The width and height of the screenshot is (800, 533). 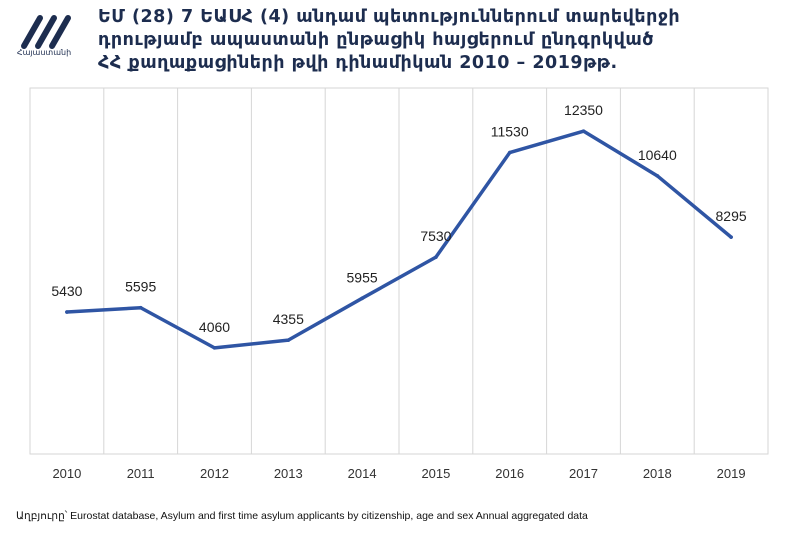 What do you see at coordinates (288, 473) in the screenshot?
I see `x-tick-label: 2013` at bounding box center [288, 473].